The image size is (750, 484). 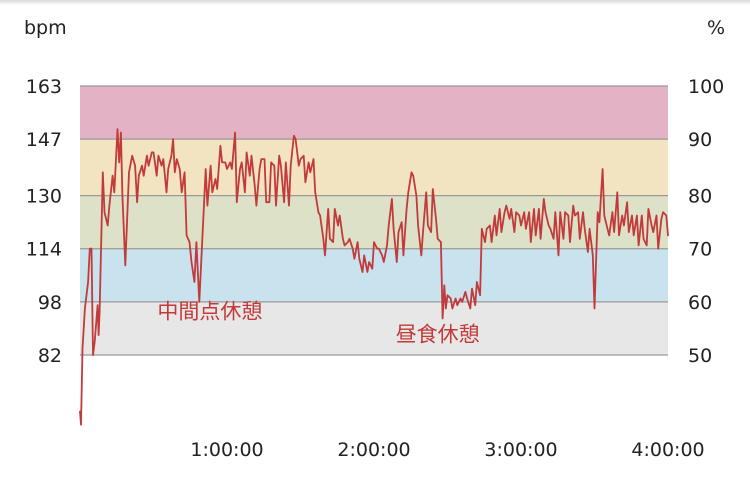 I want to click on annotation-label: 昼食休憩, so click(x=438, y=335).